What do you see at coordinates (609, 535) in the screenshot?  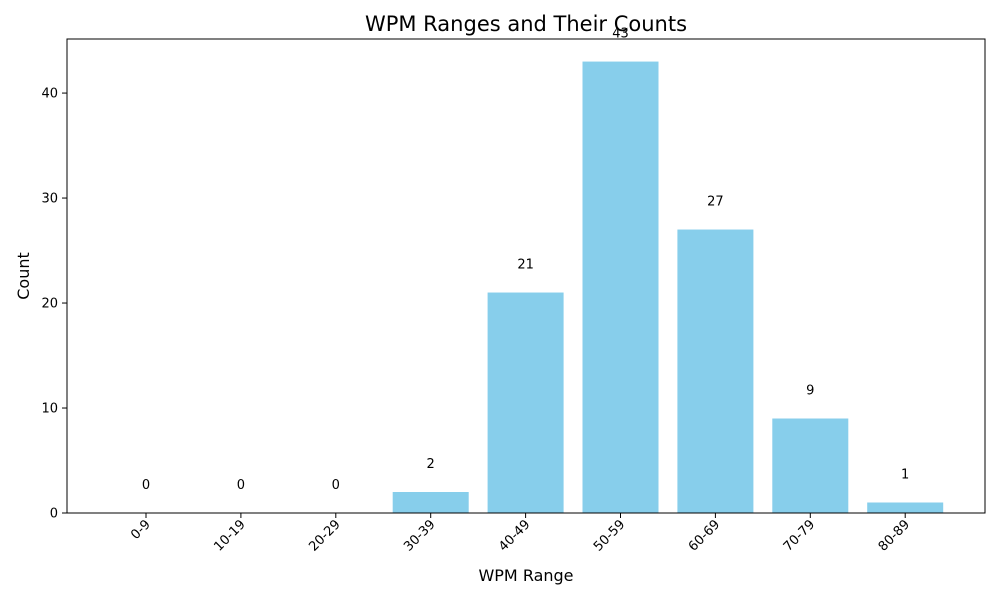 I see `x-tick-label-50-59: 50-59` at bounding box center [609, 535].